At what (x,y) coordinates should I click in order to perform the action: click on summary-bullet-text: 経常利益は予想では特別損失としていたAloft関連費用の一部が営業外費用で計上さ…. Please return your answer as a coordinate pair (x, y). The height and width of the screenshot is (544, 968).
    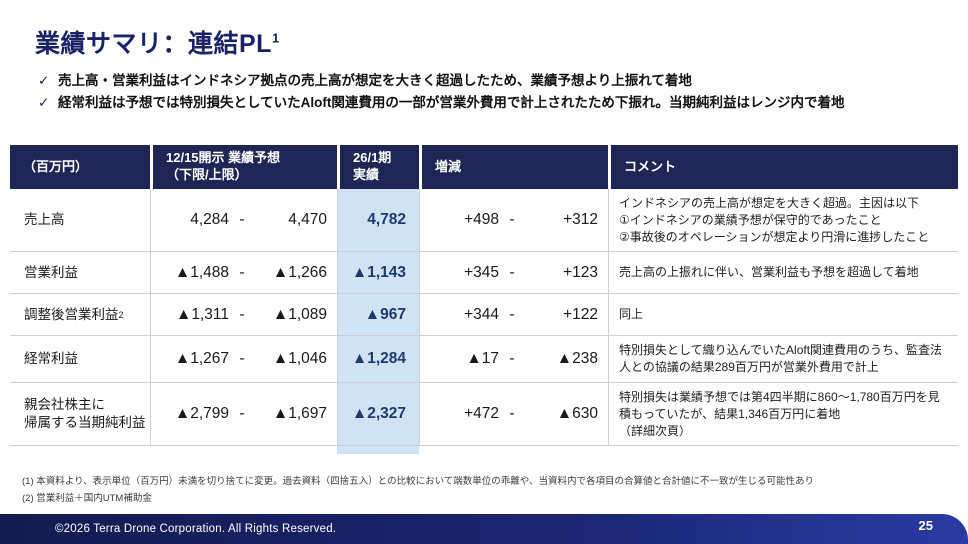
    Looking at the image, I should click on (451, 102).